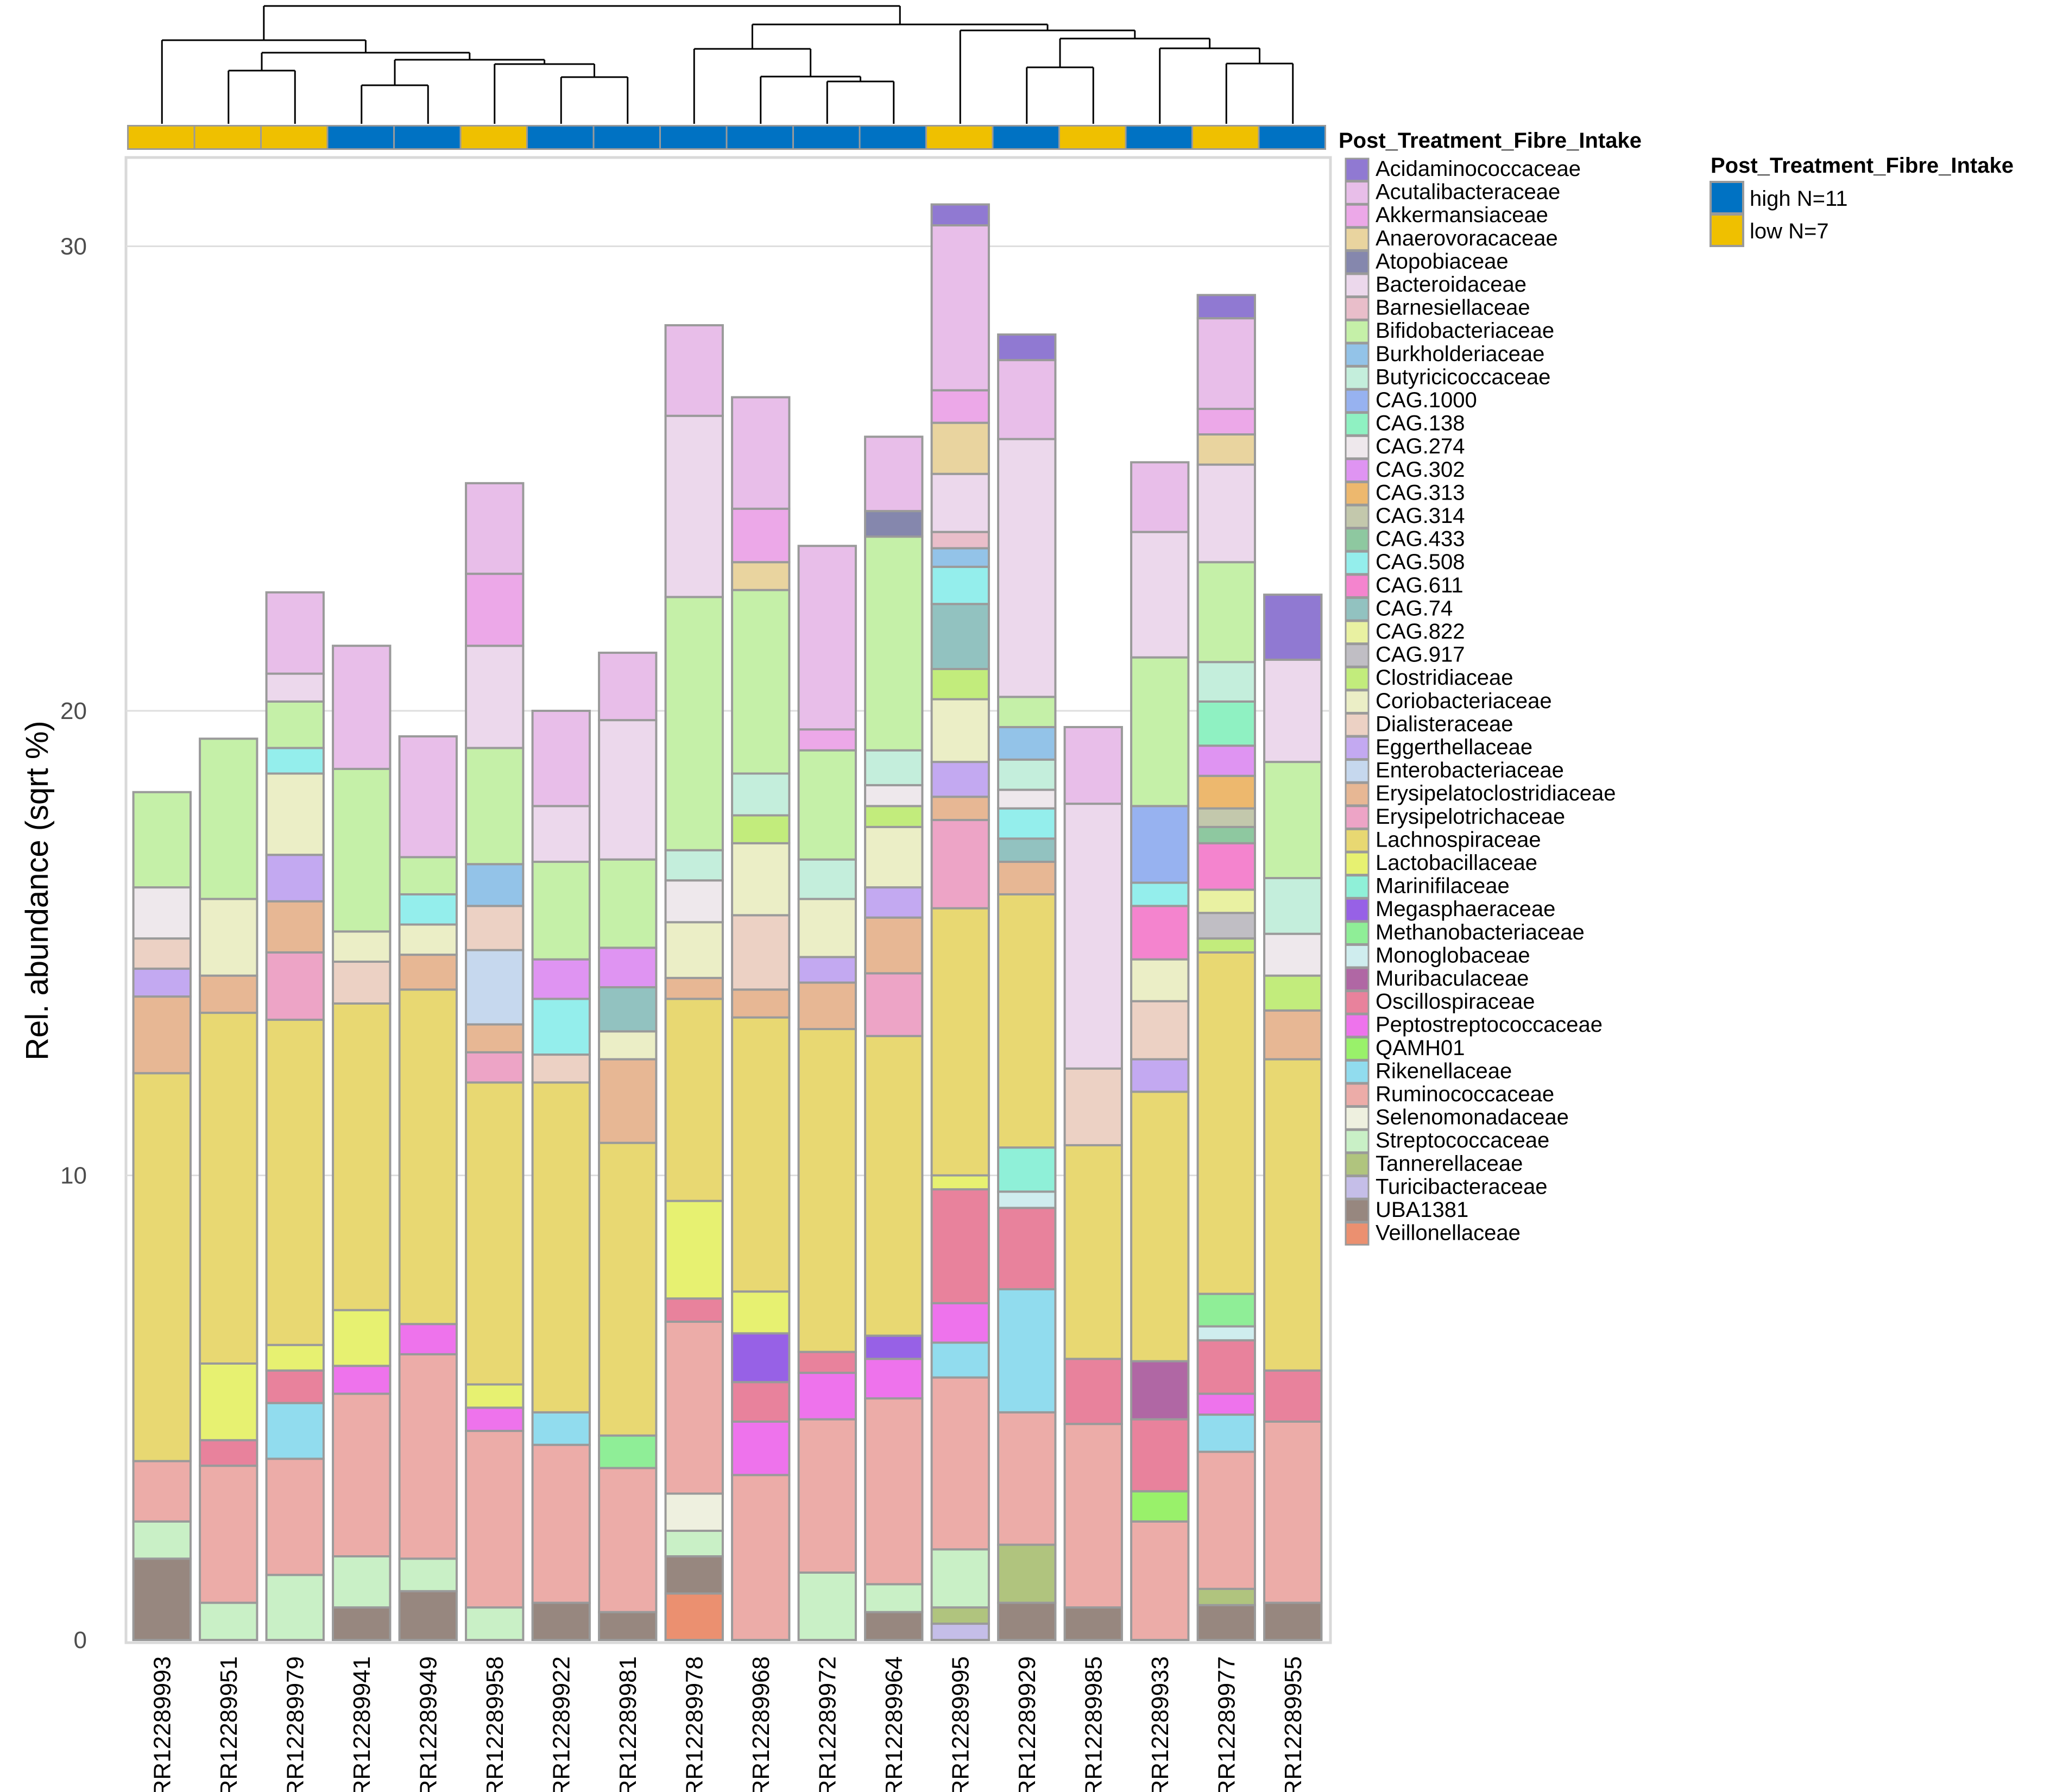 The width and height of the screenshot is (2069, 1792). What do you see at coordinates (1420, 424) in the screenshot?
I see `legend-label: CAG.138` at bounding box center [1420, 424].